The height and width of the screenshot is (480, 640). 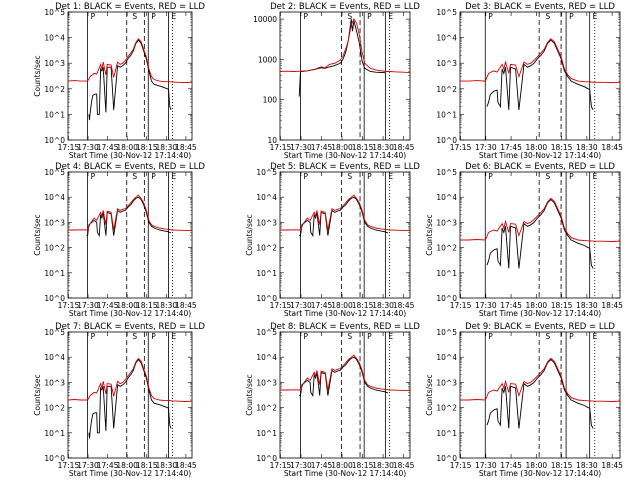 I want to click on panel-title: Det 7: BLACK = Events, RED = LLD, so click(x=130, y=327).